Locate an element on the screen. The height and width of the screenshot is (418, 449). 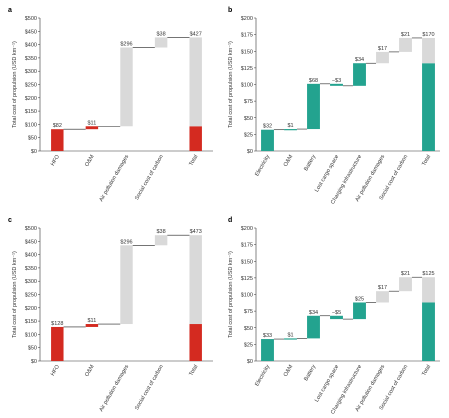
y-tick-label: $300 is located at coordinates (31, 282).